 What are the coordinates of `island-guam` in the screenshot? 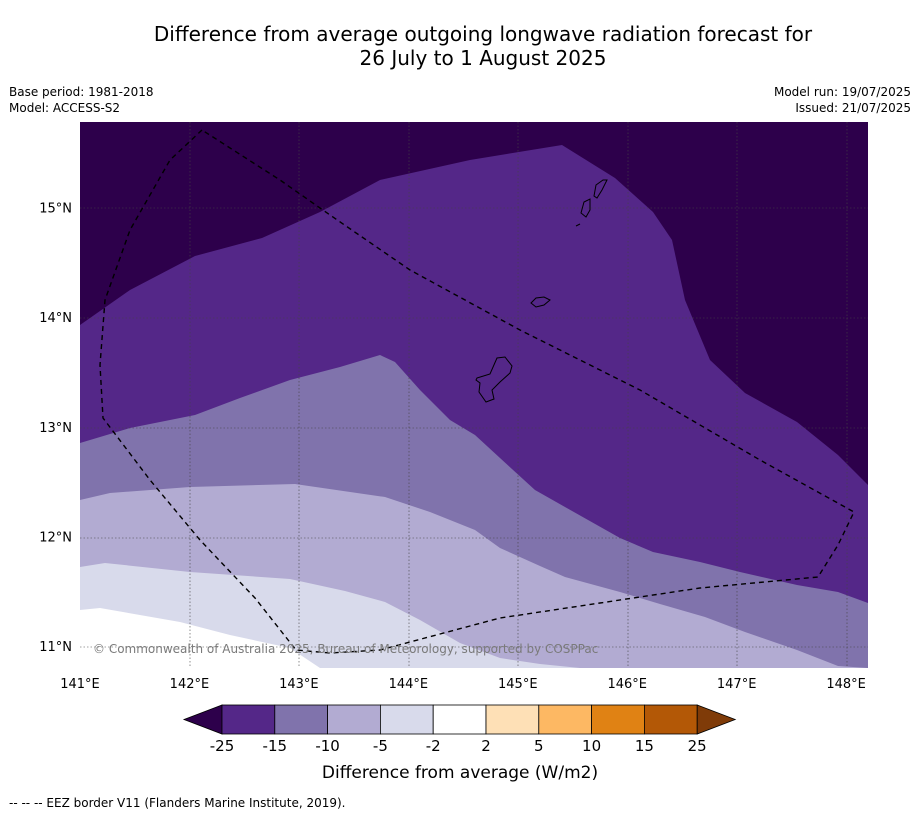 It's located at (494, 379).